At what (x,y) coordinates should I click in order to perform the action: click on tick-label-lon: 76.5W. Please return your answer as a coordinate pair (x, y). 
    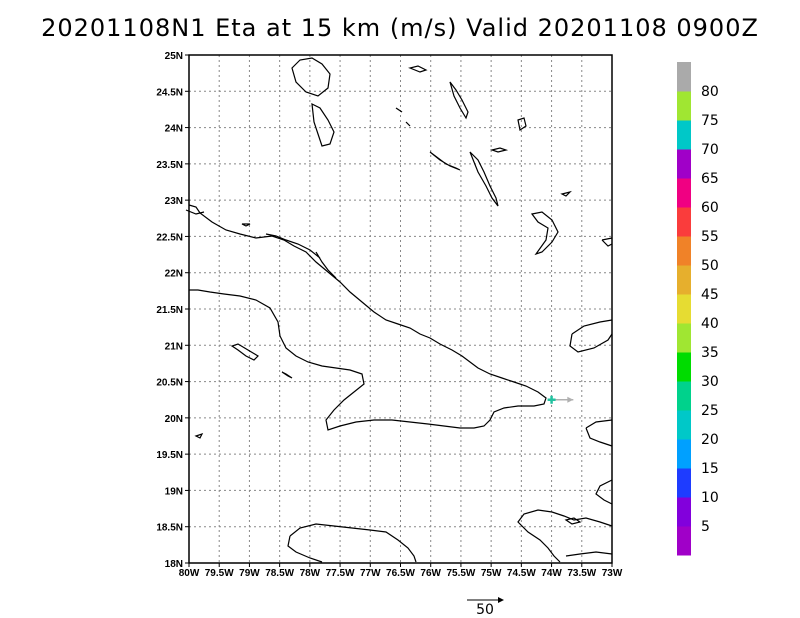
    Looking at the image, I should click on (400, 573).